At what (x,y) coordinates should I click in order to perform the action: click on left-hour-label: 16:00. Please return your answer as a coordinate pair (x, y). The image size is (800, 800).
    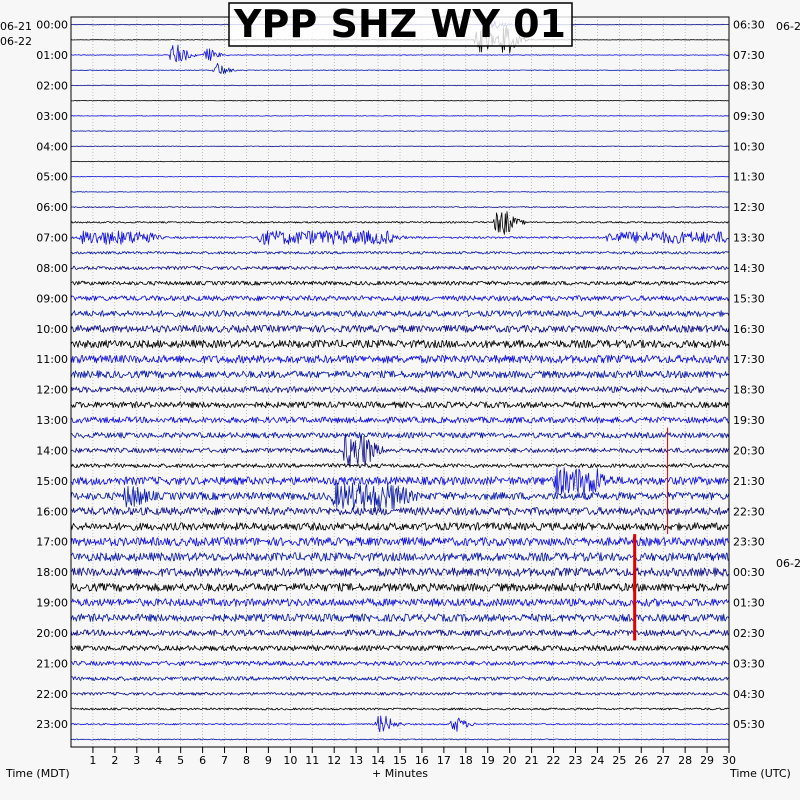
    Looking at the image, I should click on (52, 511).